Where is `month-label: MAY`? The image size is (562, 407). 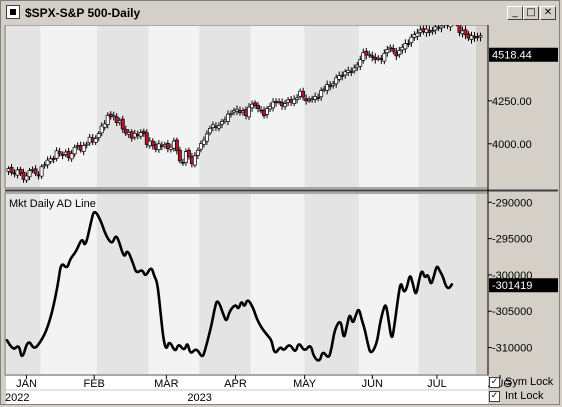
month-label: MAY is located at coordinates (305, 384).